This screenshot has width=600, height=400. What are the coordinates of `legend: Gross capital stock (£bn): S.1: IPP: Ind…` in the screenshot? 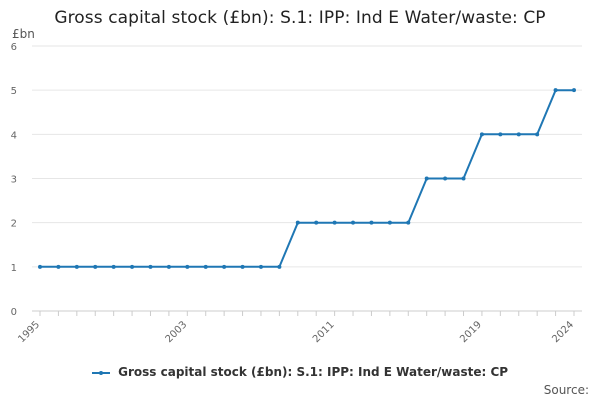 It's located at (300, 372).